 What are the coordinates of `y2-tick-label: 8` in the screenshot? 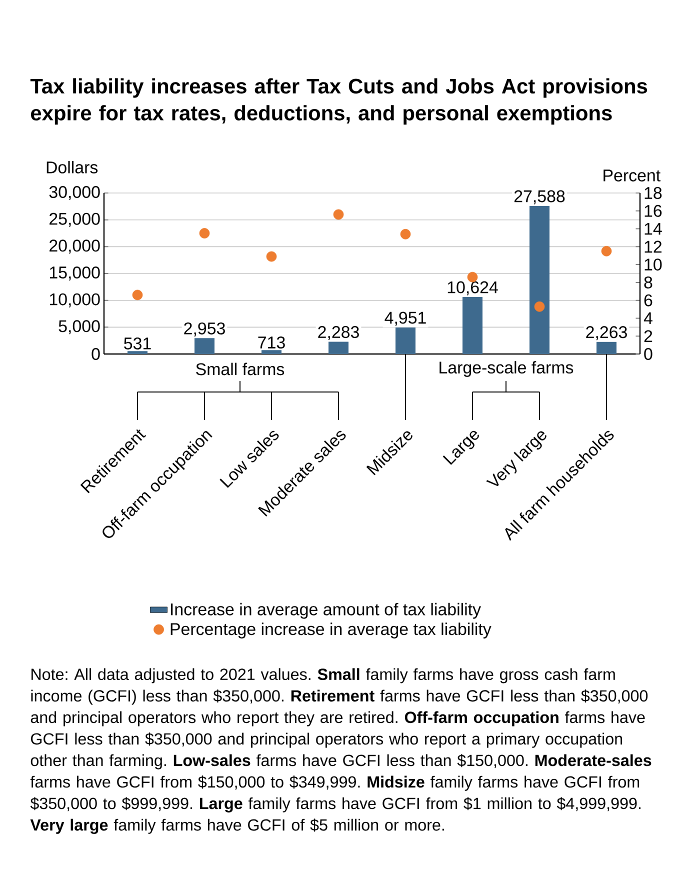 It's located at (648, 282).